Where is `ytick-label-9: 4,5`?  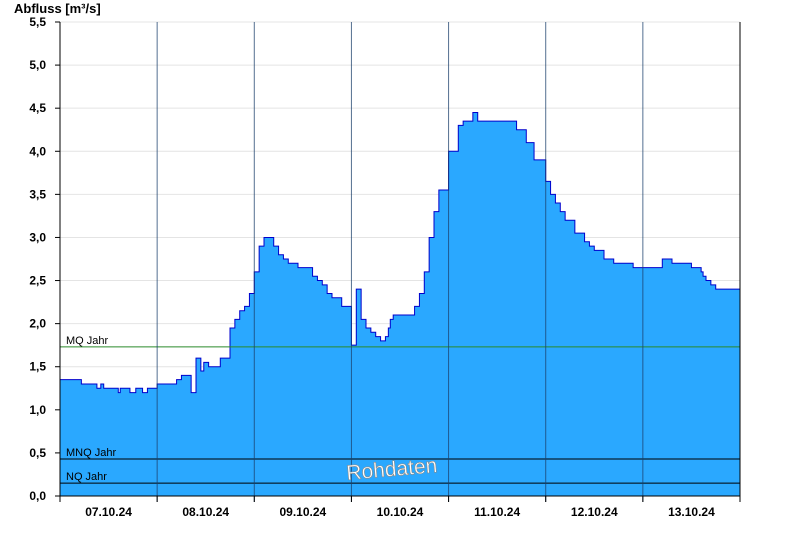
ytick-label-9: 4,5 is located at coordinates (37, 108).